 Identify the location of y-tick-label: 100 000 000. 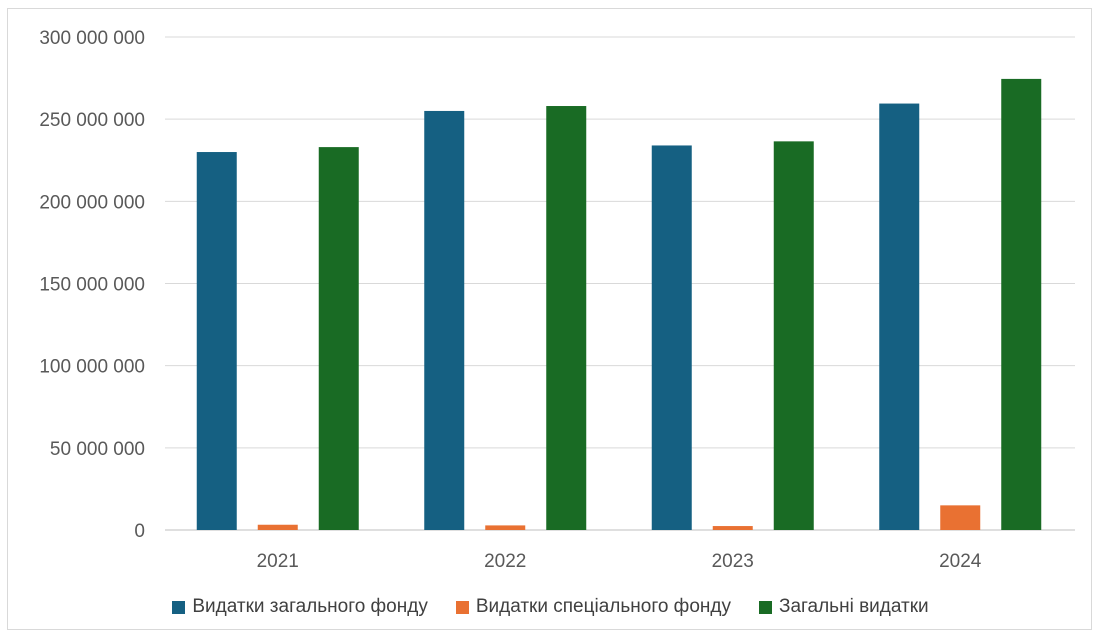
(92, 367).